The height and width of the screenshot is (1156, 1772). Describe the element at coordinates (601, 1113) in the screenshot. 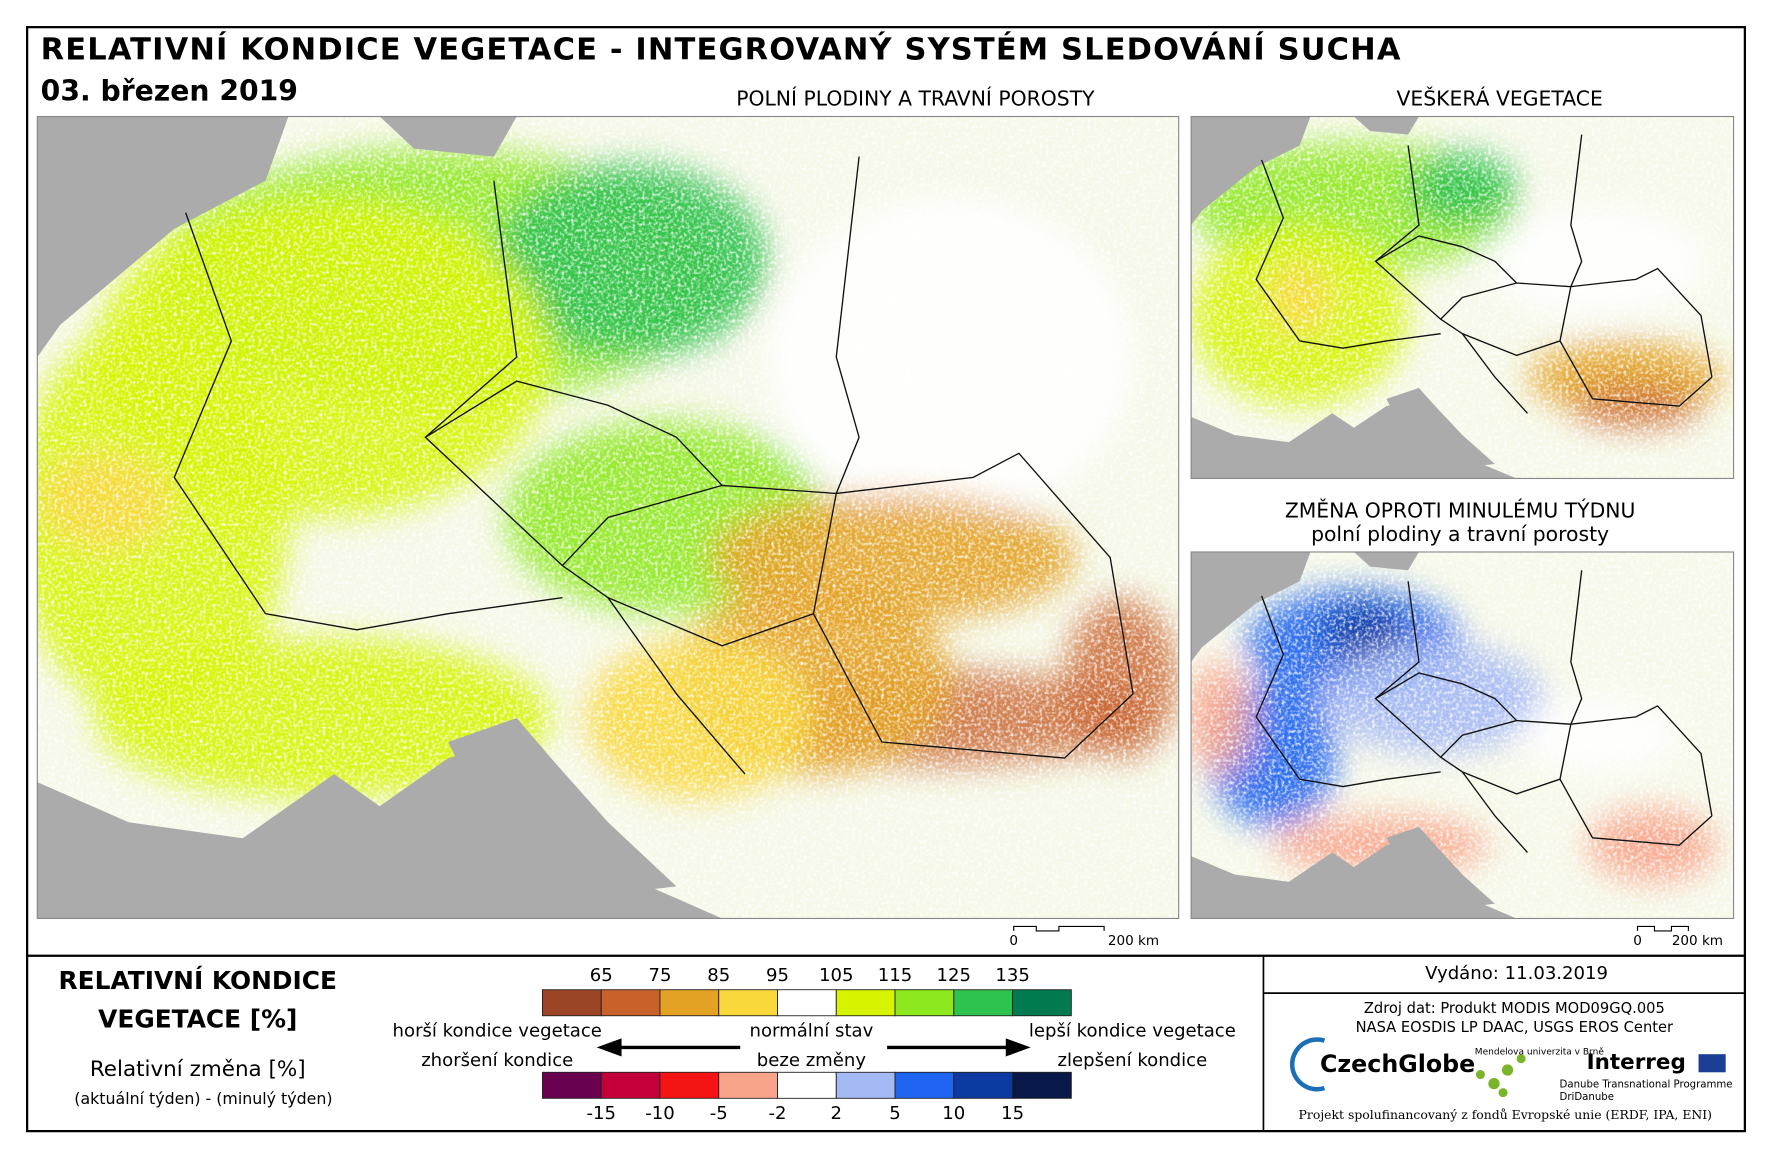

I see `legend-tick: -15` at that location.